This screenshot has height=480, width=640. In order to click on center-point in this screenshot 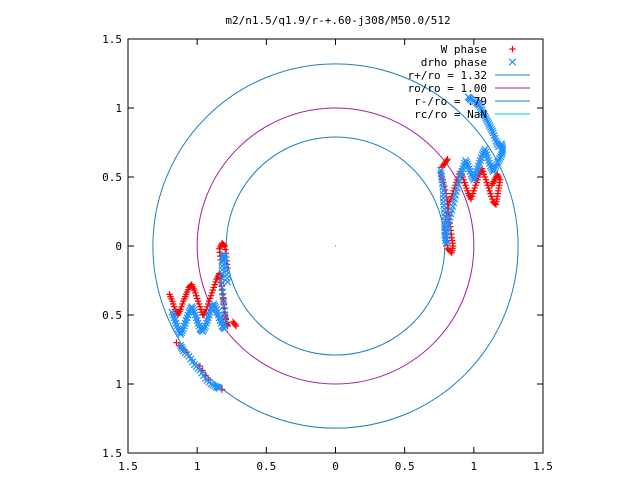, I will do `click(335, 246)`.